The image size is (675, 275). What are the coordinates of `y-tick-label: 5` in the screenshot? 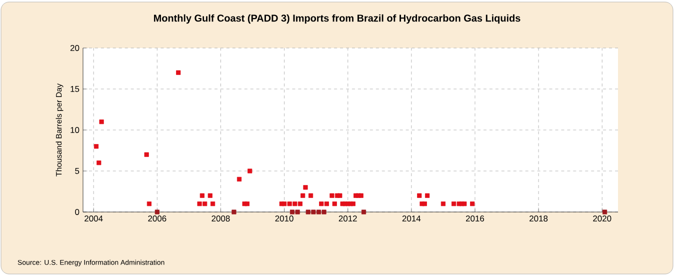 It's located at (77, 171).